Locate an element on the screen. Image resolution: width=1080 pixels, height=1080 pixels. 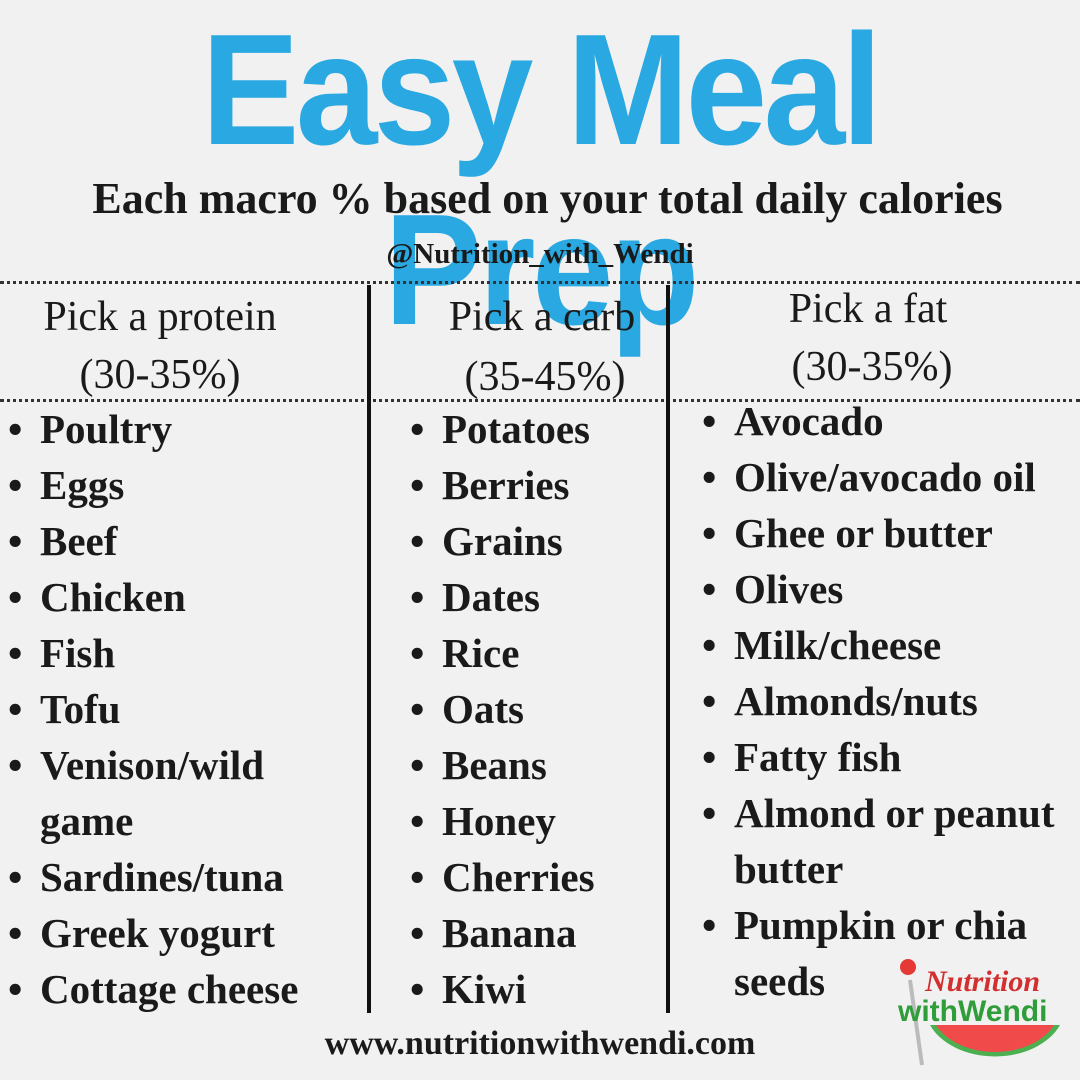
list-item: Venison/wild game is located at coordinates (174, 793).